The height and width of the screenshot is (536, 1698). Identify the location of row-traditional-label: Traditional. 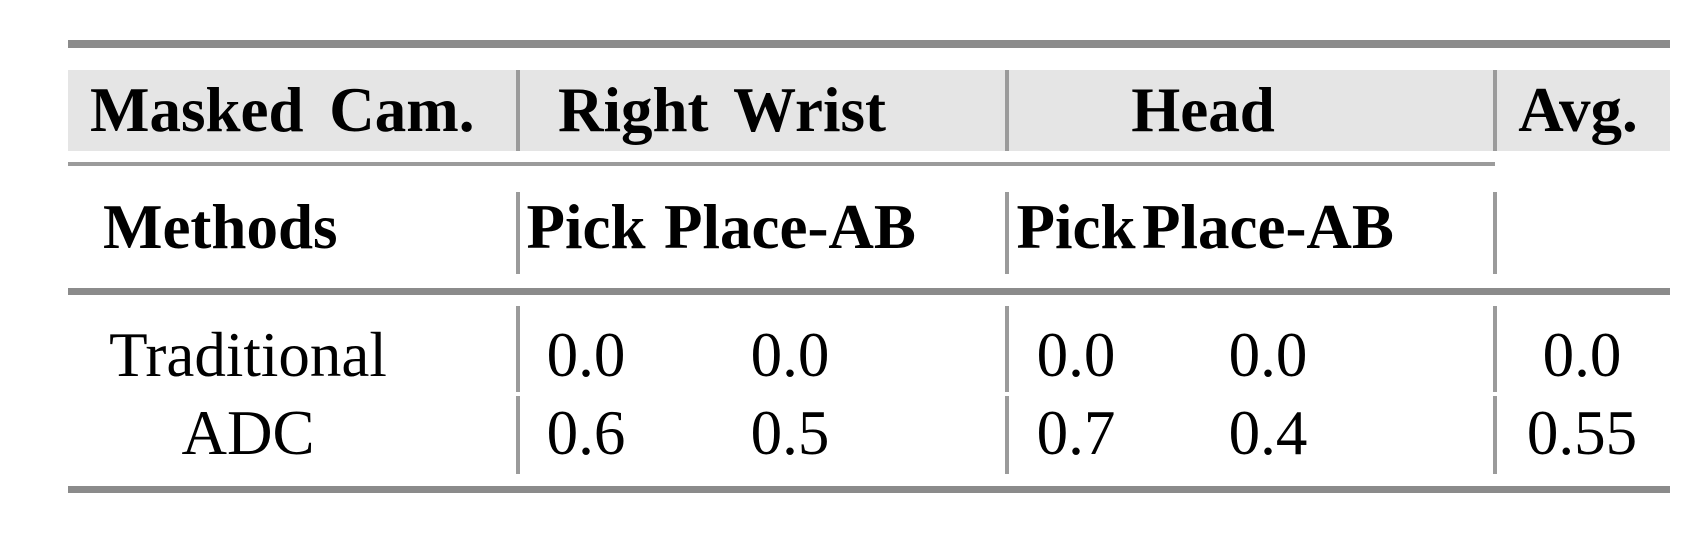
(248, 355).